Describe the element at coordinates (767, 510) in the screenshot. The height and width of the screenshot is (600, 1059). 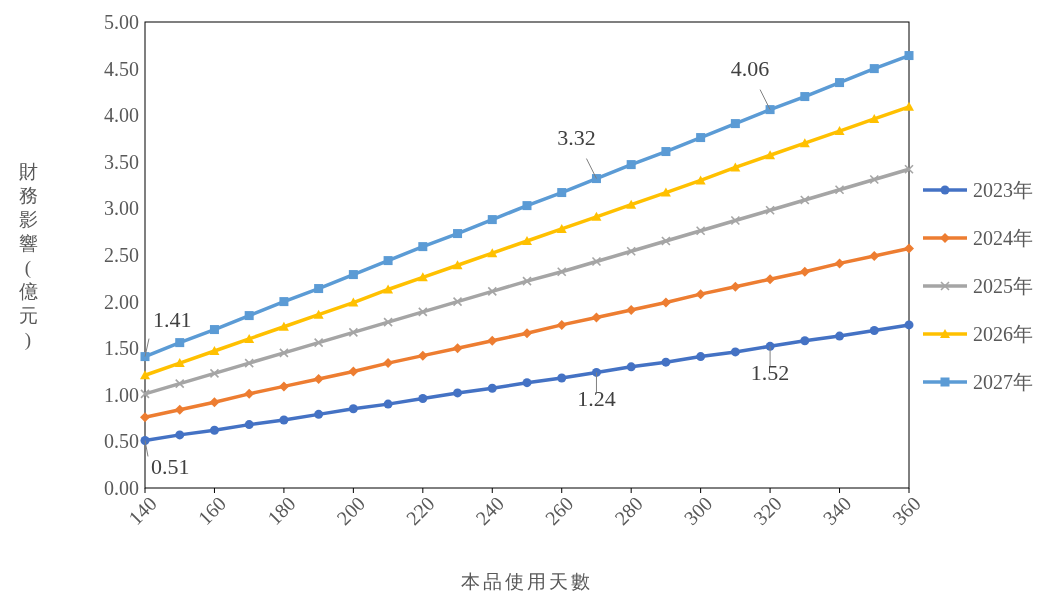
I see `x-tick-label: 320` at that location.